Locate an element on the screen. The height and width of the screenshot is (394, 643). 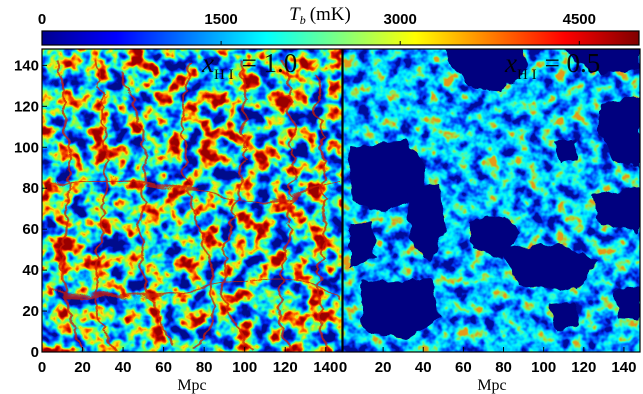
colorbar-tick-label: 3000 is located at coordinates (400, 19).